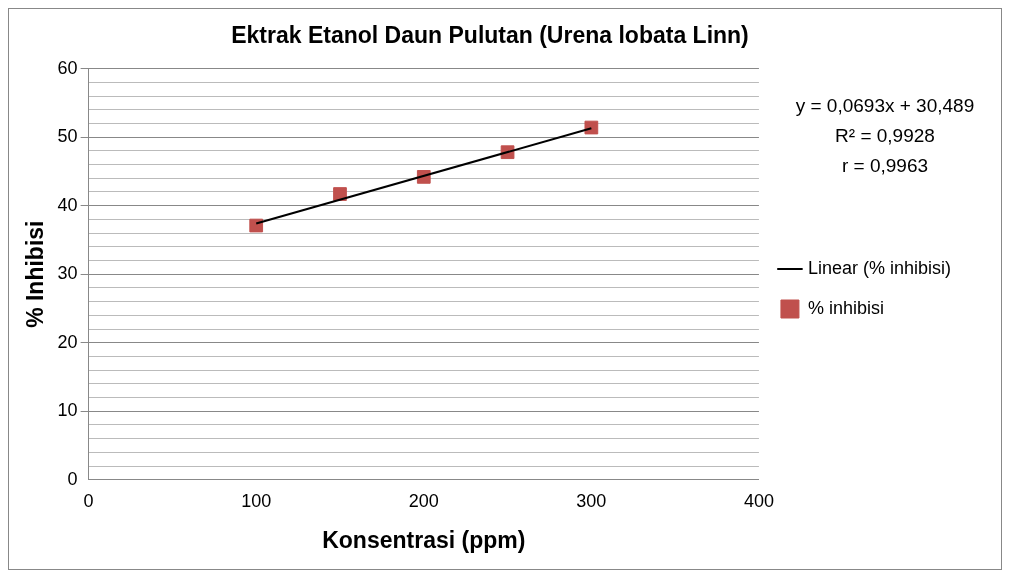  I want to click on x-tick-label: 400, so click(758, 500).